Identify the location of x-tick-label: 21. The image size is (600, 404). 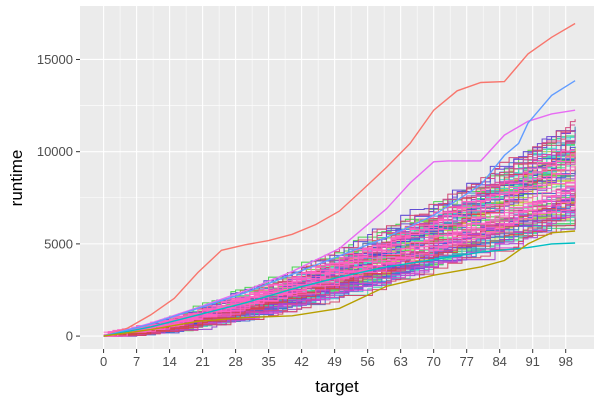
(202, 361).